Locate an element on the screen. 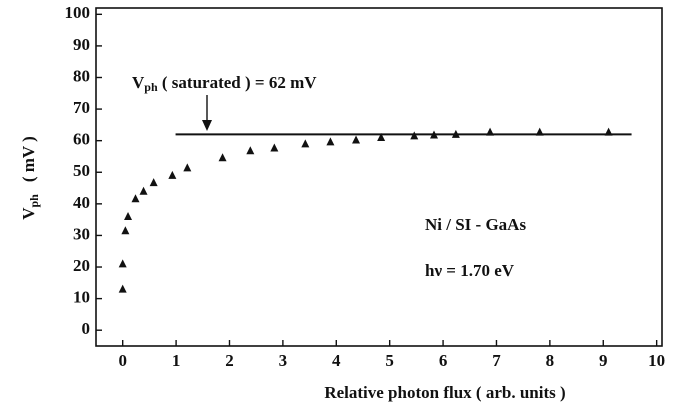 The width and height of the screenshot is (686, 412). x-tick-label: 5 is located at coordinates (389, 360).